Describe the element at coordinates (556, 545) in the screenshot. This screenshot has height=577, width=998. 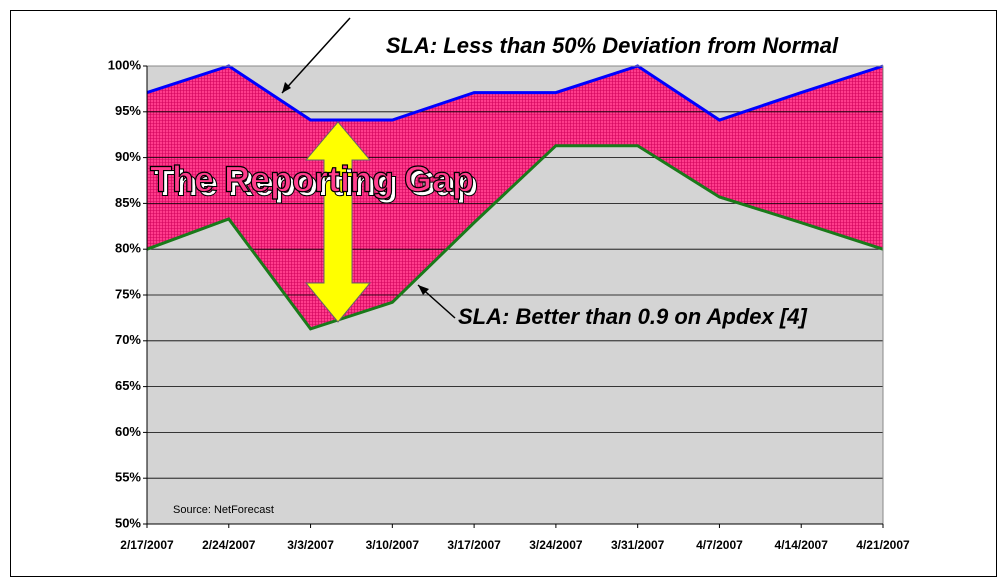
I see `x-tick-label: 3/24/2007` at that location.